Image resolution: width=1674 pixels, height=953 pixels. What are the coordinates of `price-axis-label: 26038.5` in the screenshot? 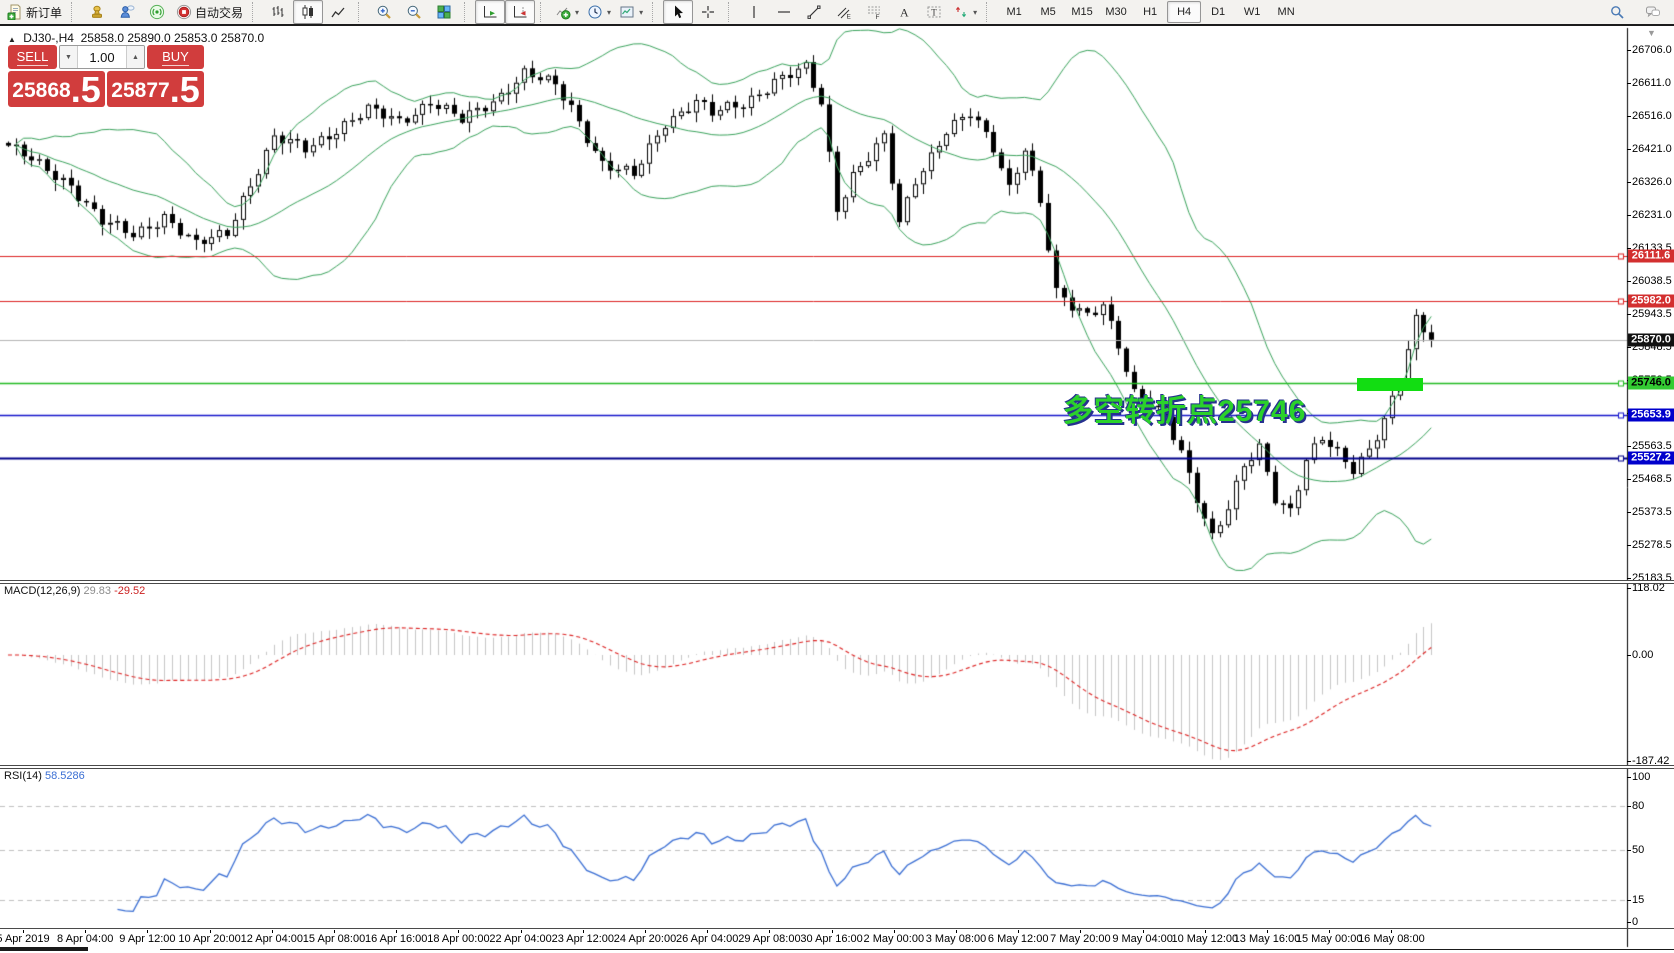 It's located at (1652, 281).